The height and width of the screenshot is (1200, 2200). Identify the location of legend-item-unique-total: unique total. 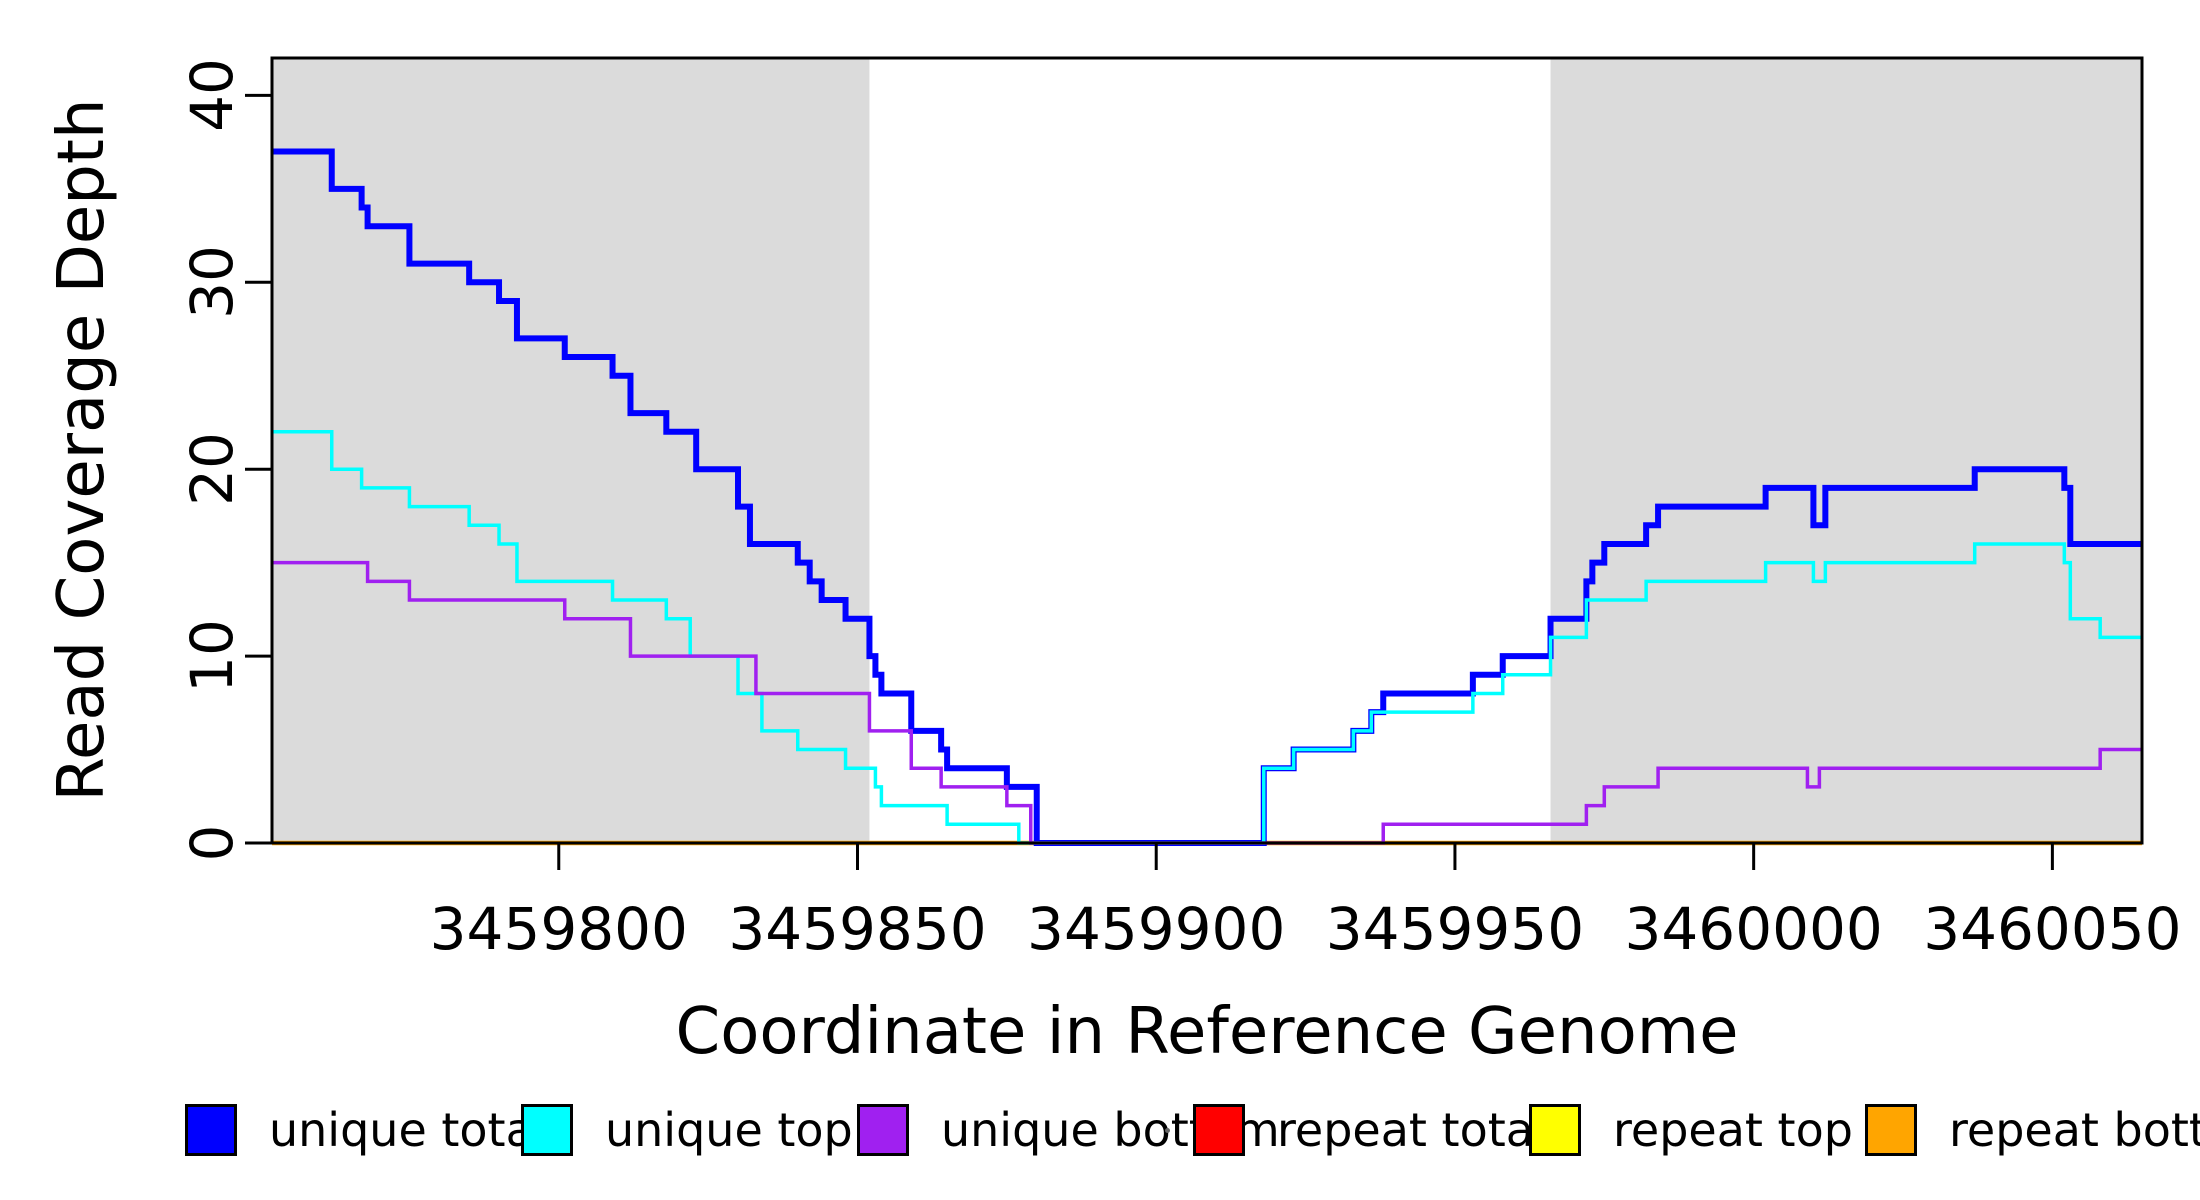
(366, 1130).